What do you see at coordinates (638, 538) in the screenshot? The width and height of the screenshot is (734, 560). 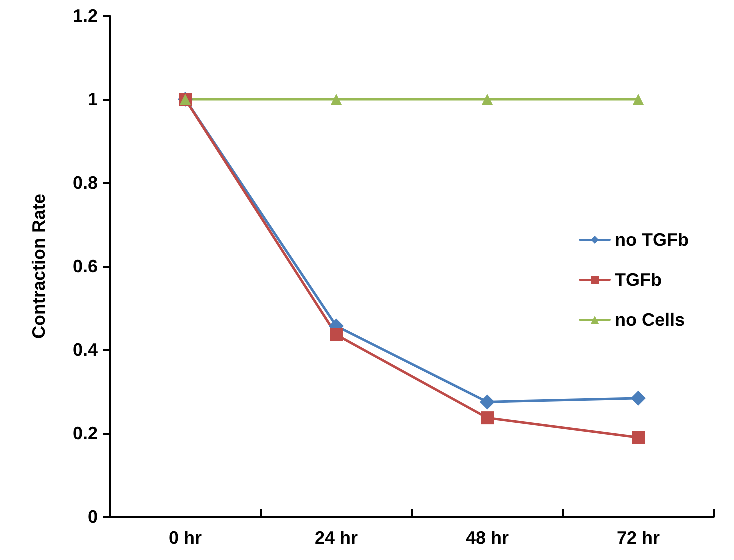 I see `x-tick-label: 72 hr` at bounding box center [638, 538].